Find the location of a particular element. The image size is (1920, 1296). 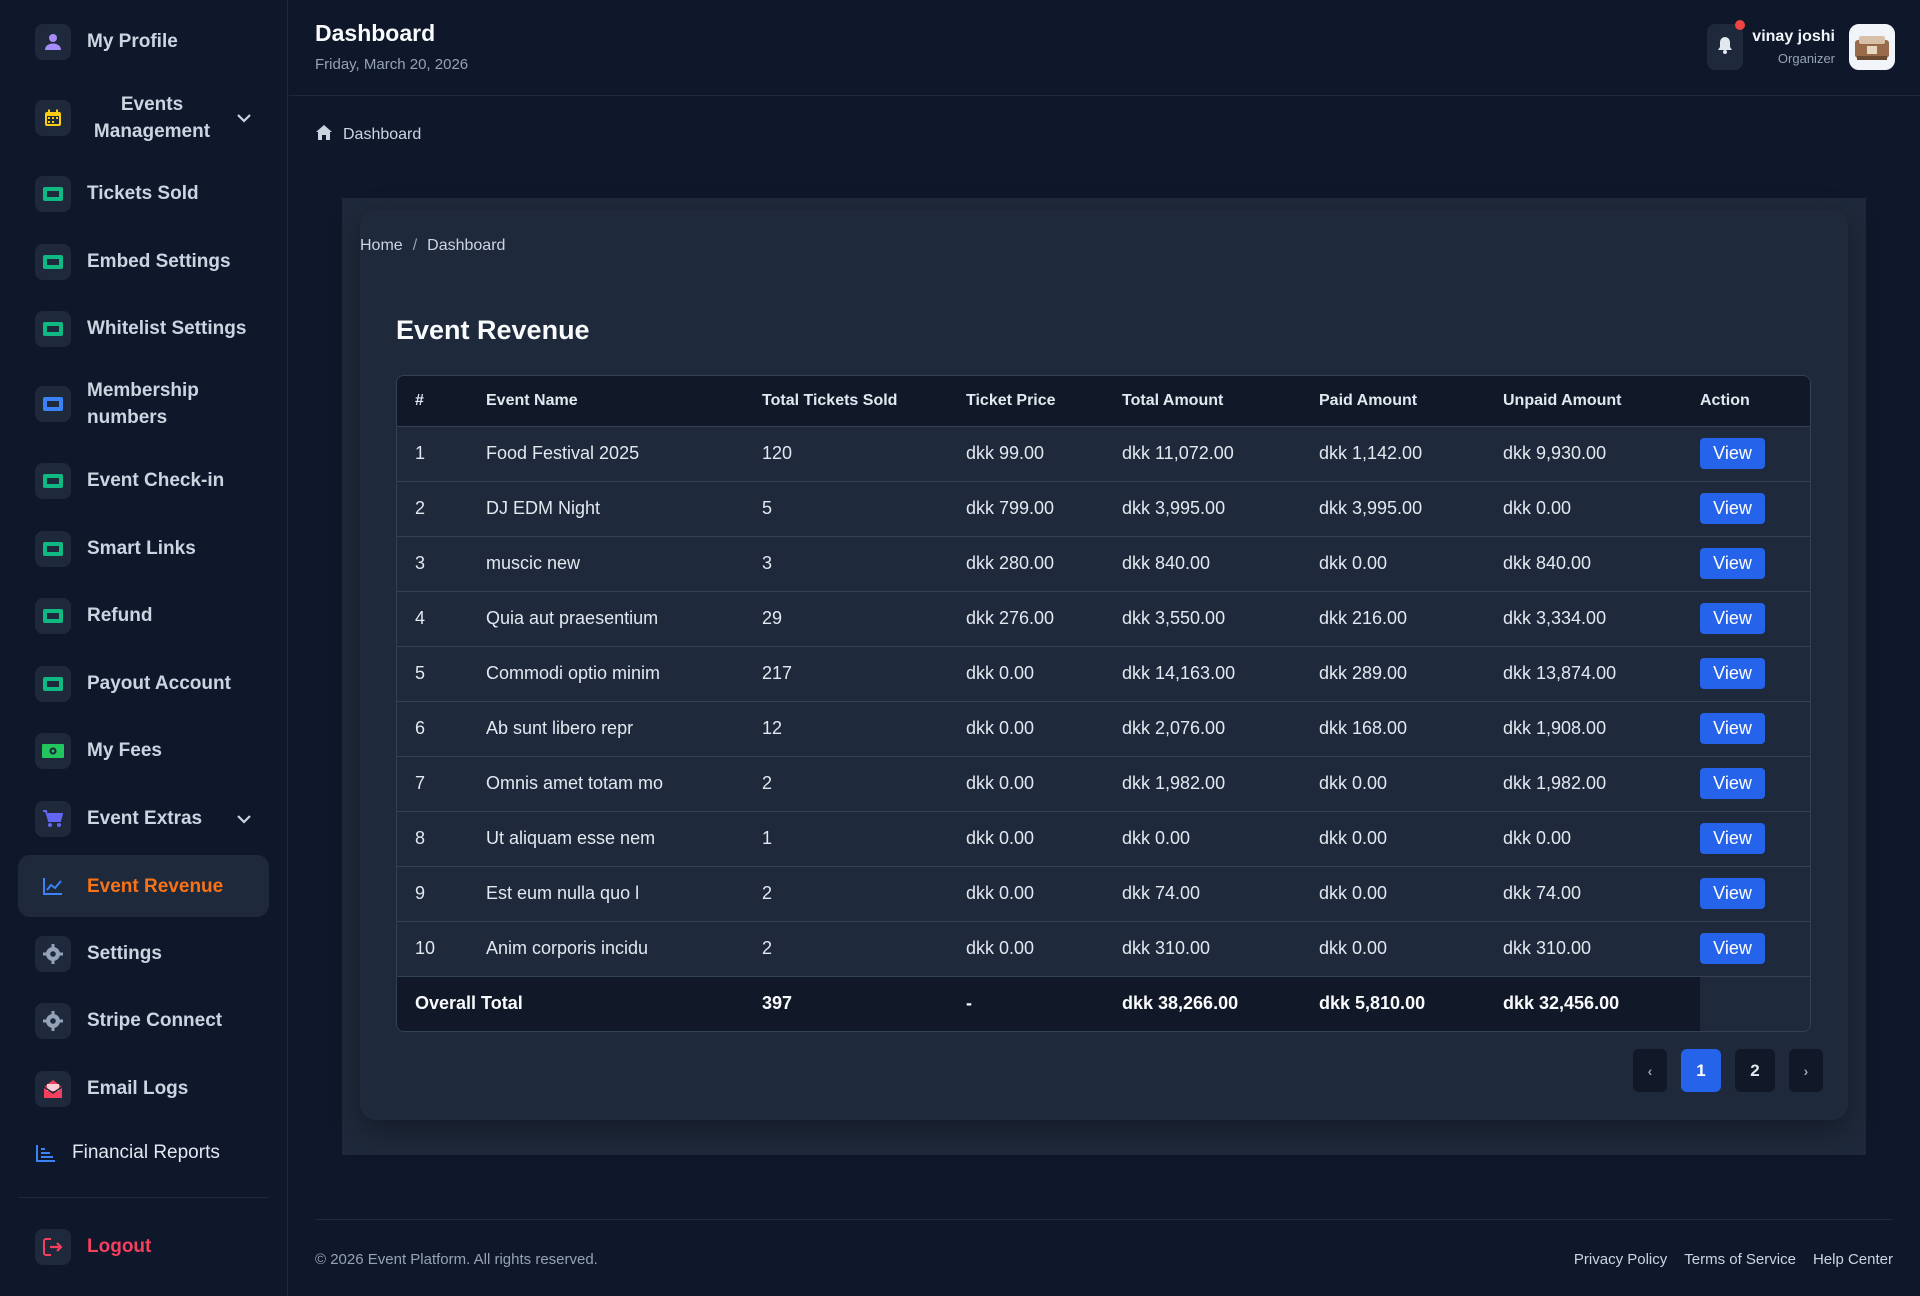

tickets-sold: 12 is located at coordinates (772, 728).